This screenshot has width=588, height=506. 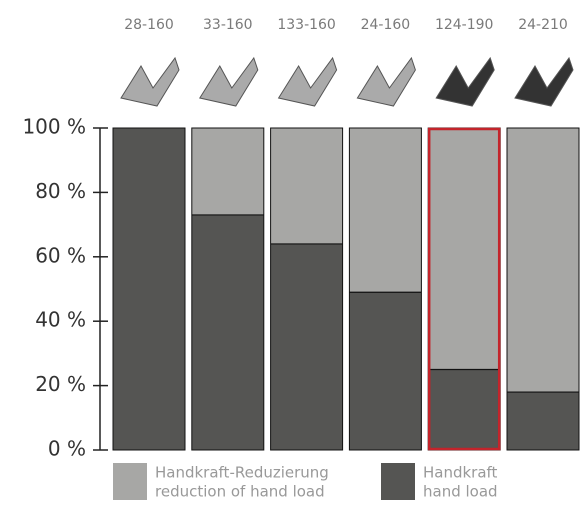 I want to click on legend-sublabel: hand load, so click(x=460, y=492).